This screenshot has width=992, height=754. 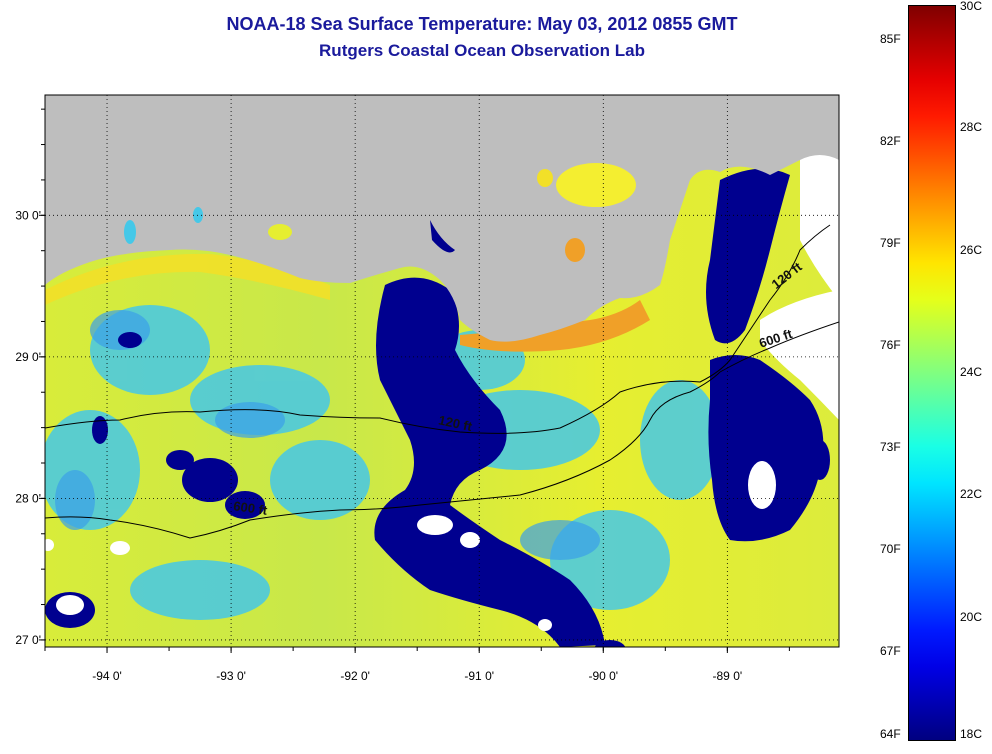 What do you see at coordinates (890, 548) in the screenshot?
I see `colorbar-fahrenheit-label: 70F` at bounding box center [890, 548].